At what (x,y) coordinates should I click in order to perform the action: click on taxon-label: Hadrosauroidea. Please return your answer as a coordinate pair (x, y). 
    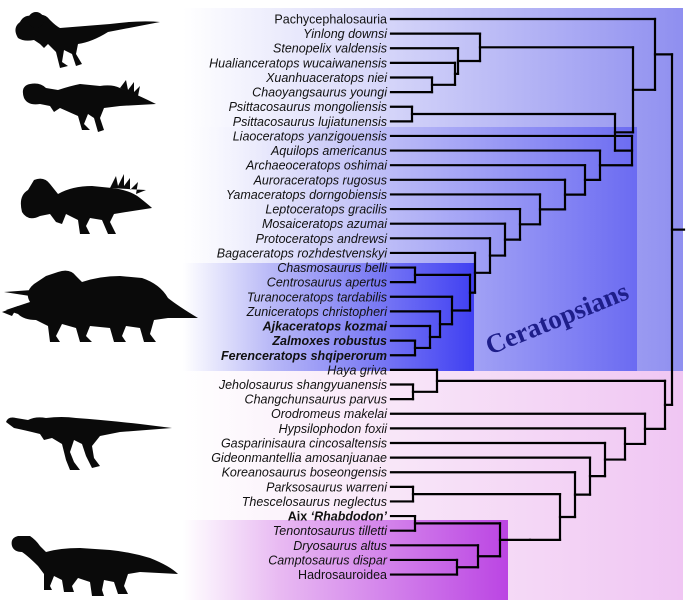
    Looking at the image, I should click on (342, 575).